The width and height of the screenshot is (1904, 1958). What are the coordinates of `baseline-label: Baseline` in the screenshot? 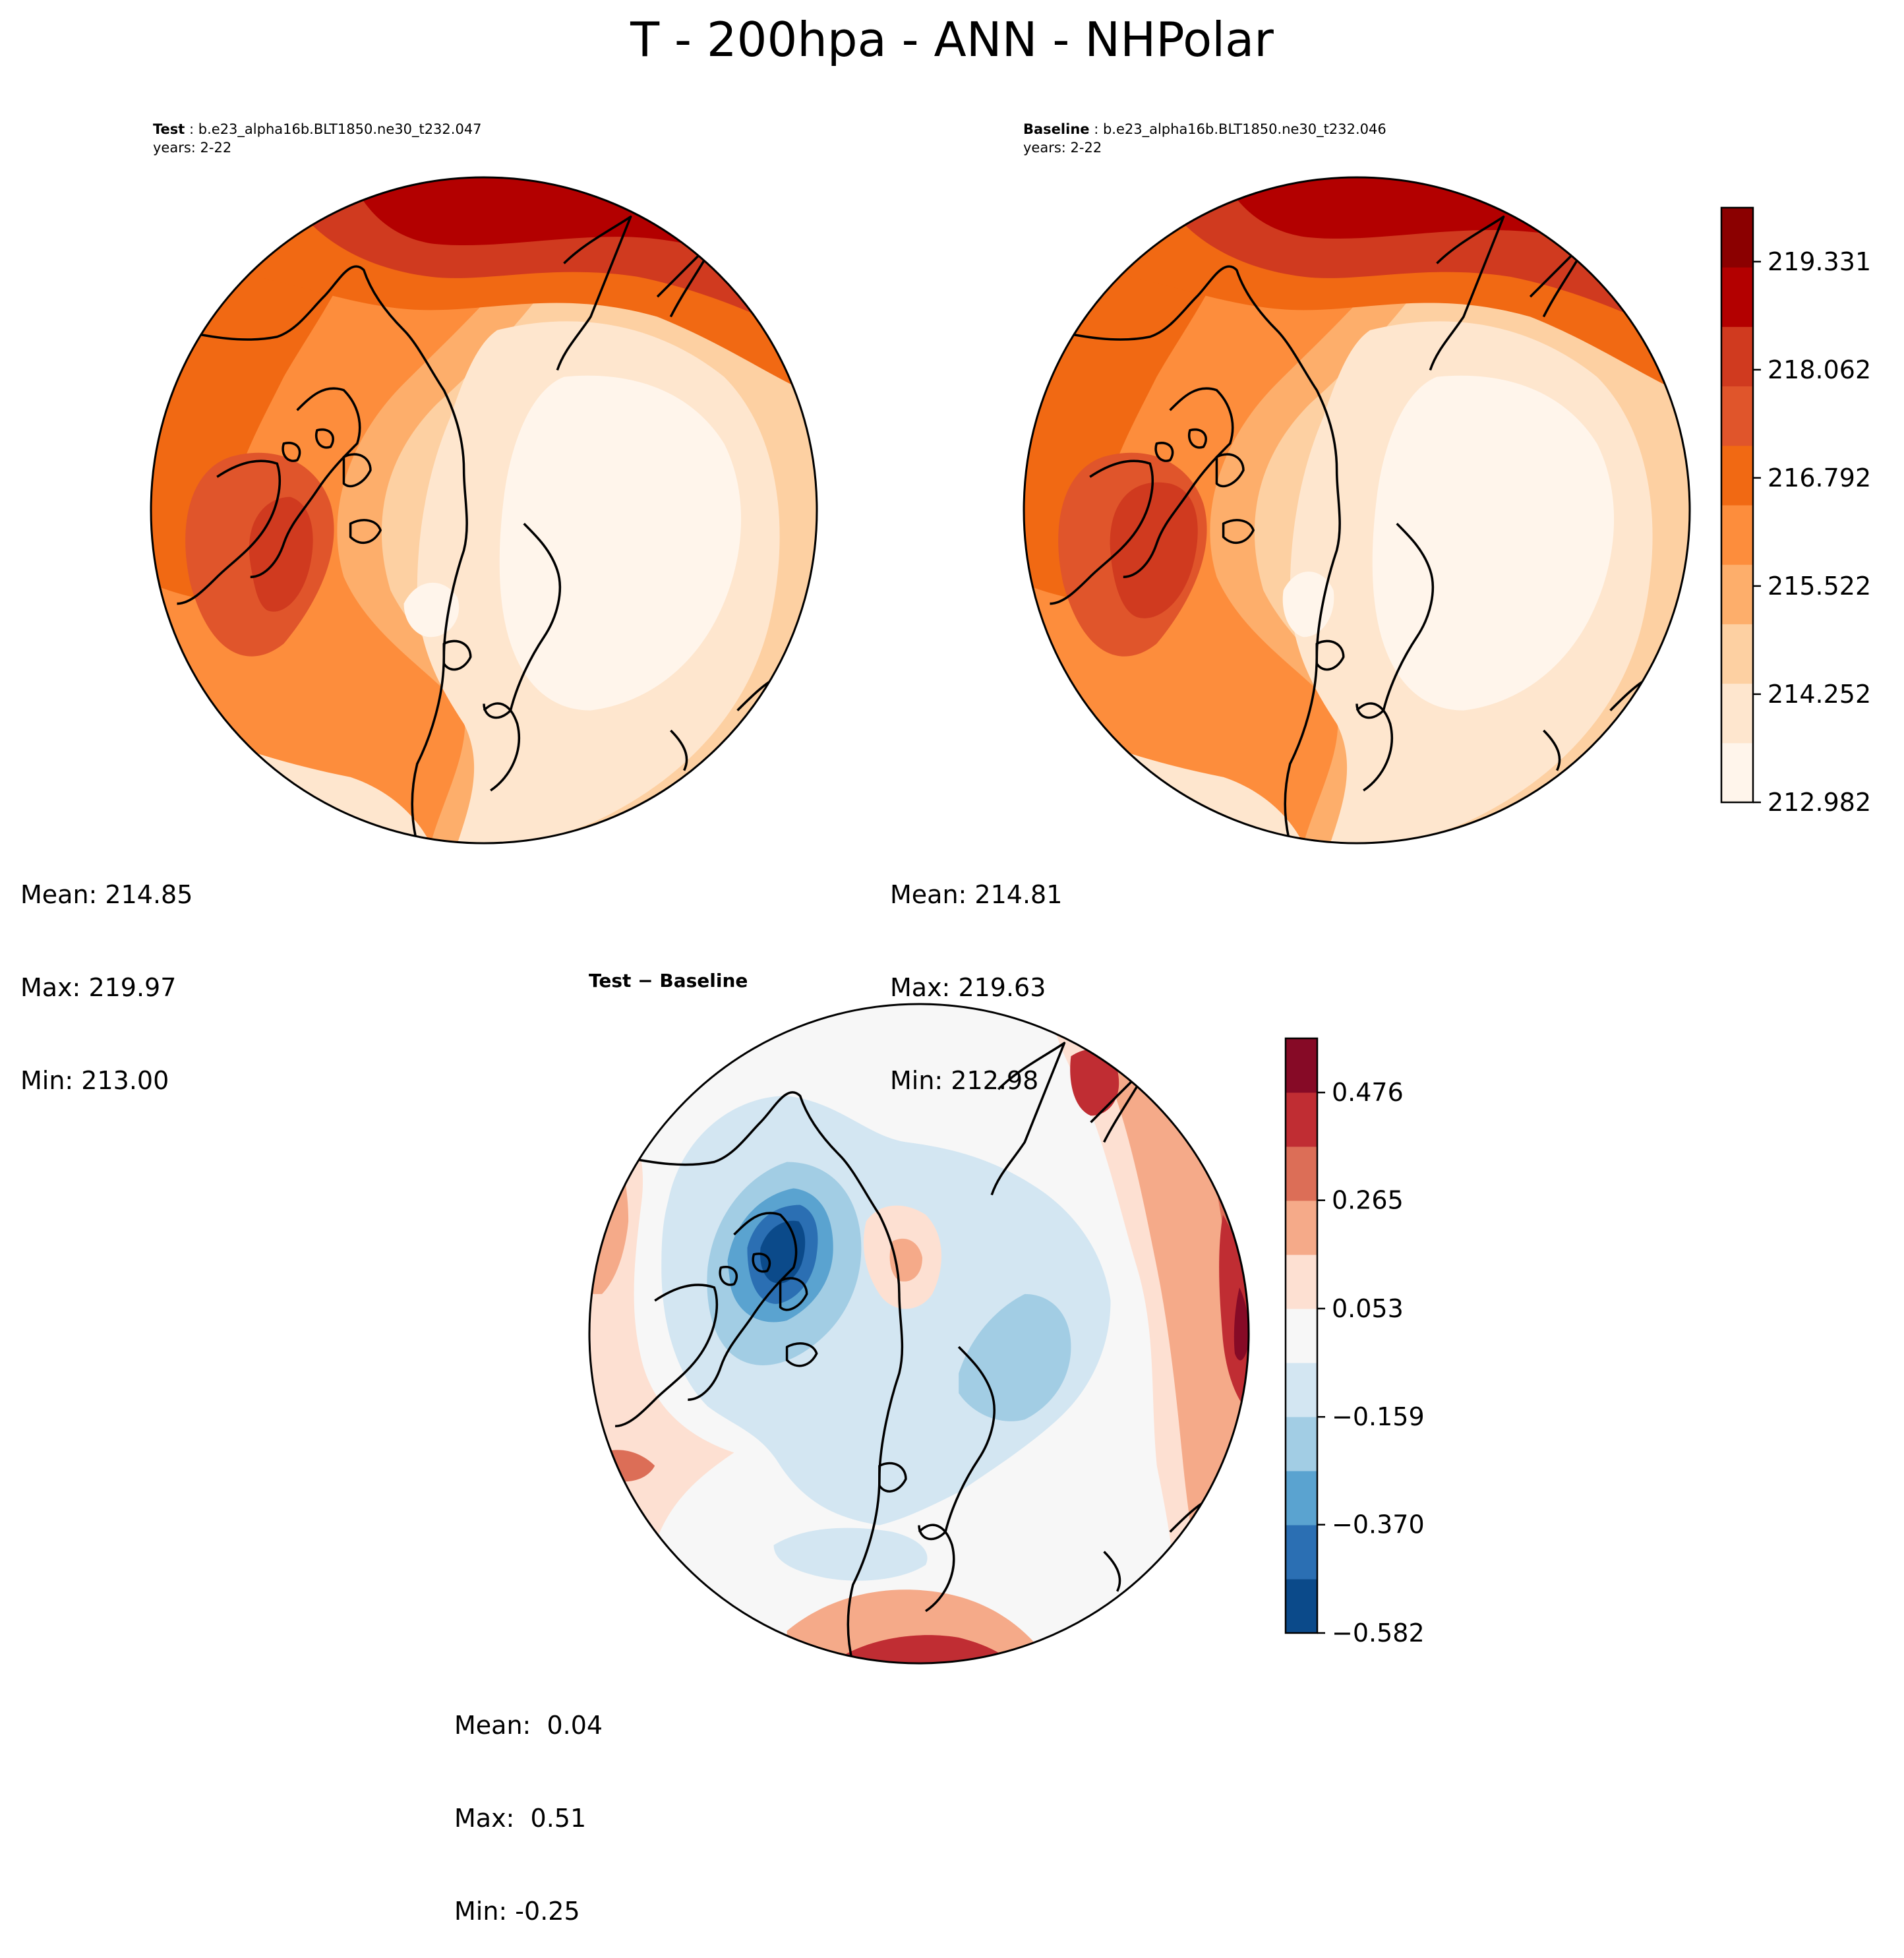 It's located at (1056, 129).